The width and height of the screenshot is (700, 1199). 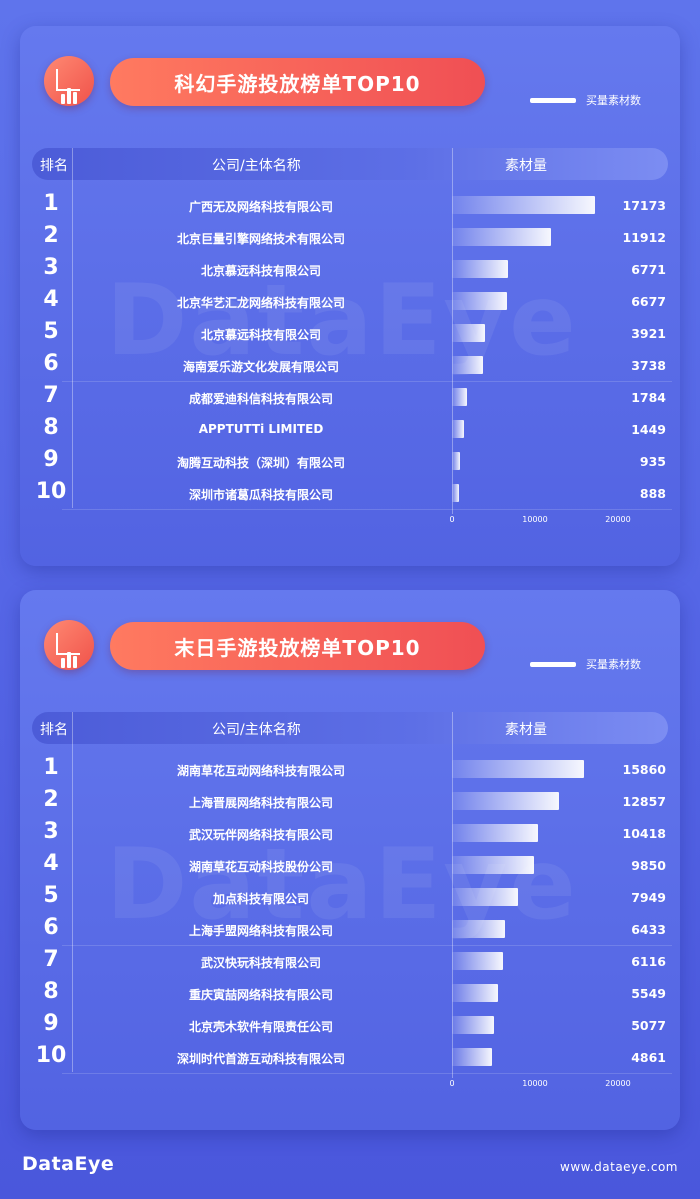 I want to click on company-name: 武汉玩伴网络科技有限公司, so click(x=260, y=835).